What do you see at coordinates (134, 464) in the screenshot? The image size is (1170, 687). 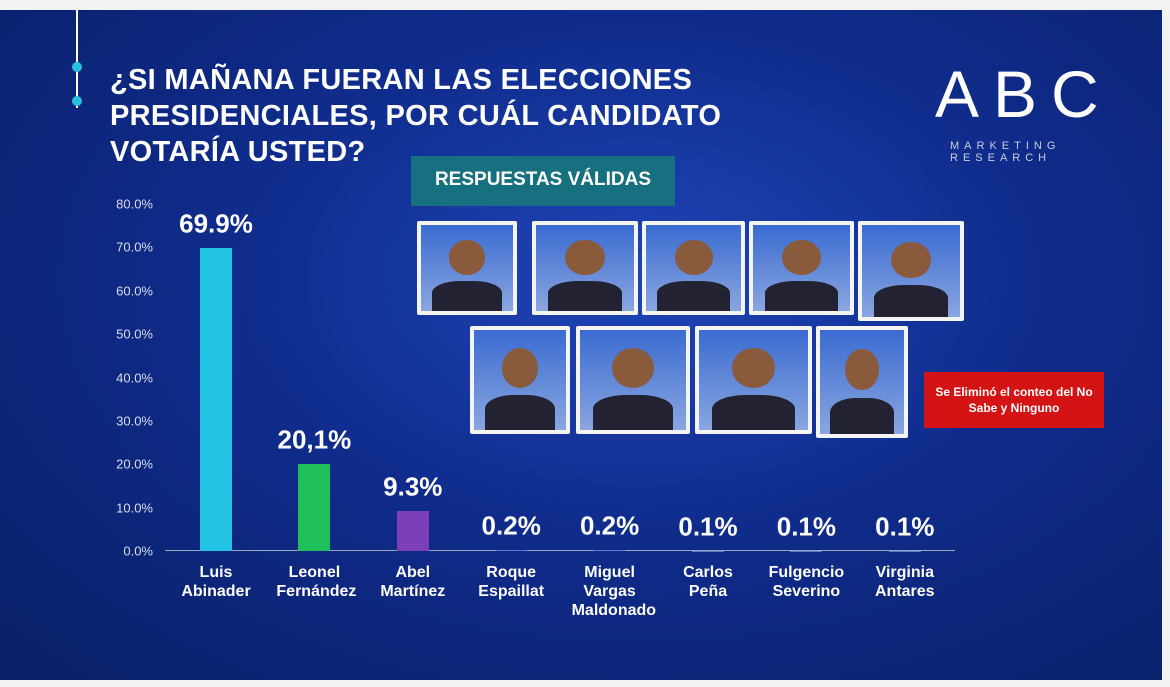 I see `y-tick-label: 20.0%` at bounding box center [134, 464].